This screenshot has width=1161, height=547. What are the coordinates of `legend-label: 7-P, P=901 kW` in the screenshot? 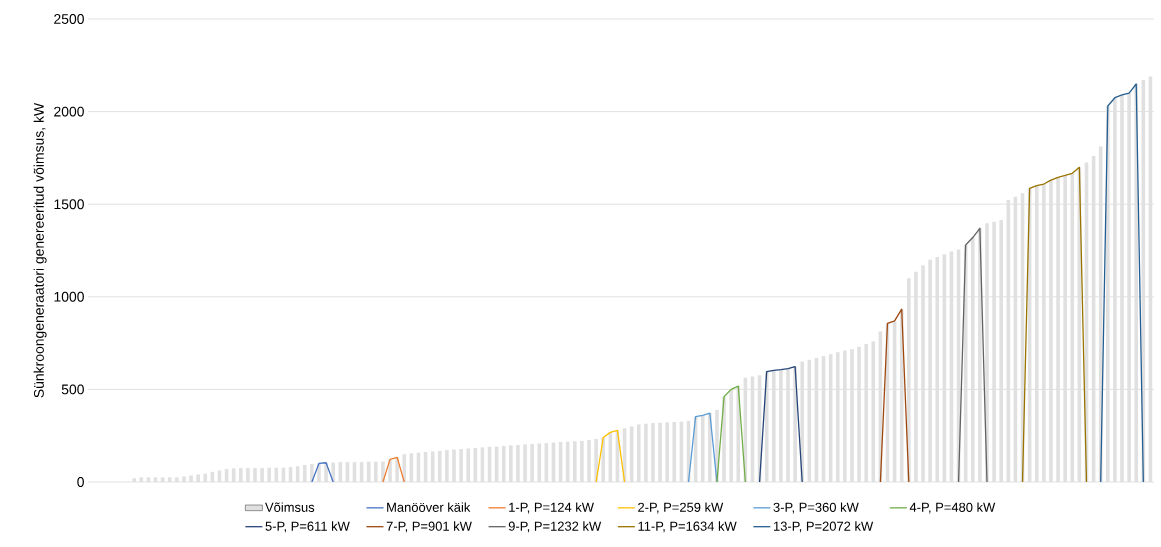 It's located at (429, 527).